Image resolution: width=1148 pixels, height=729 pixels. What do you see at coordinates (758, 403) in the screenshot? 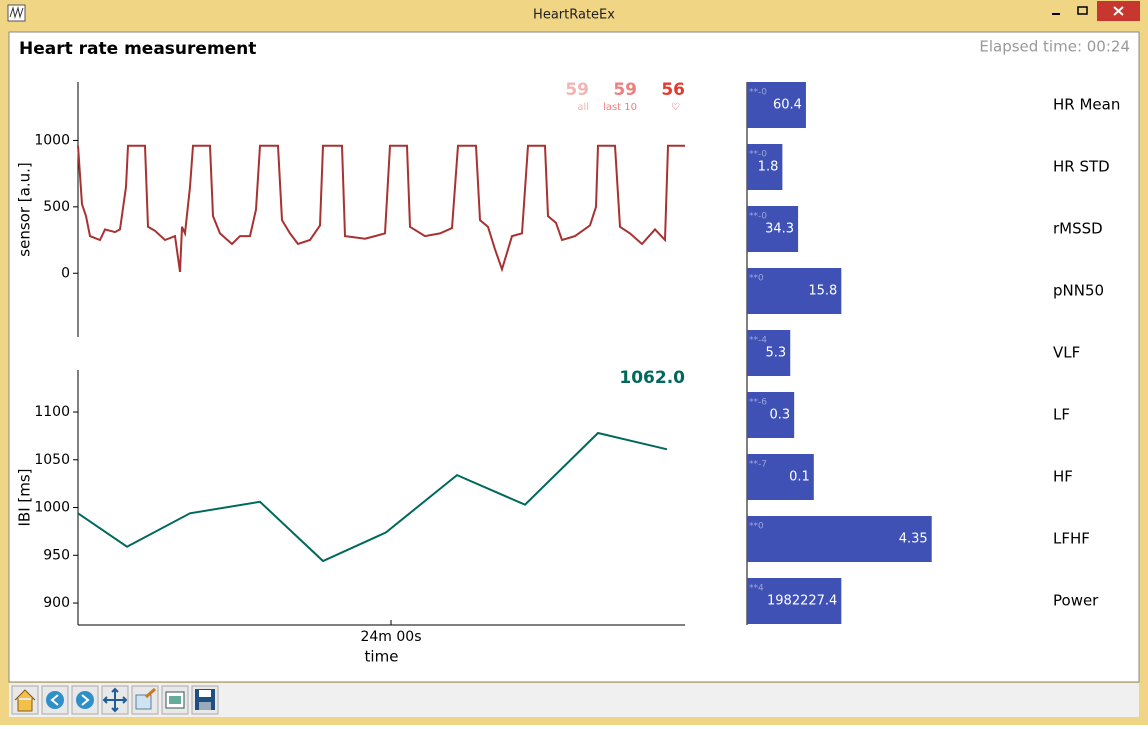
I see `bar-tag: **-6` at bounding box center [758, 403].